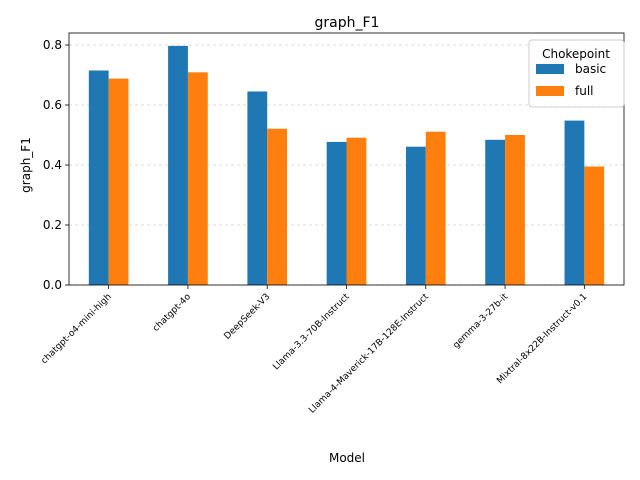 The height and width of the screenshot is (480, 640). I want to click on legend-items: basic full, so click(571, 80).